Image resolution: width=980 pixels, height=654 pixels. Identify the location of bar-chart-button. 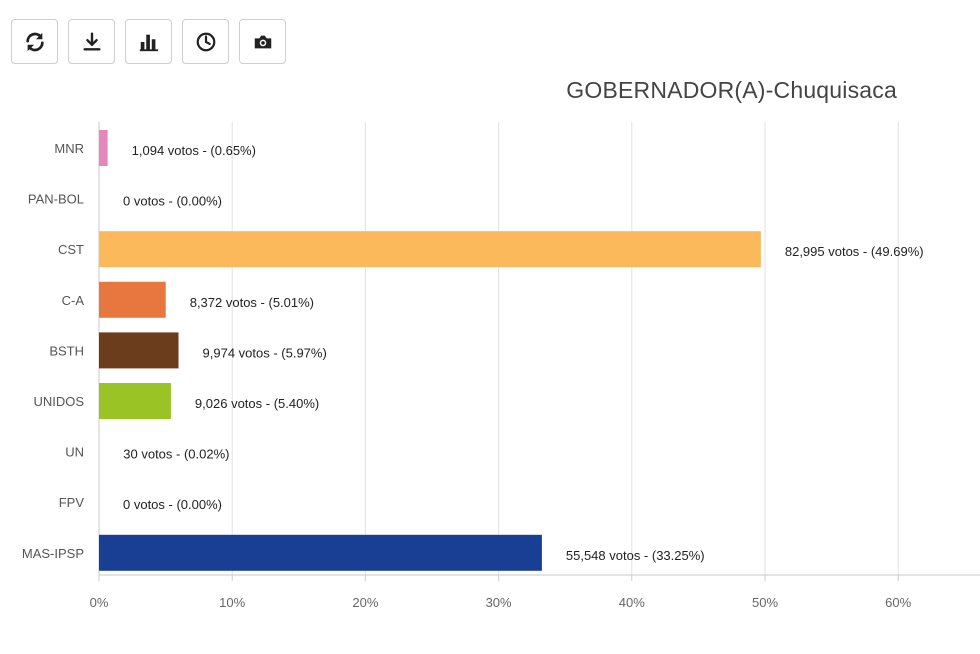
(148, 41).